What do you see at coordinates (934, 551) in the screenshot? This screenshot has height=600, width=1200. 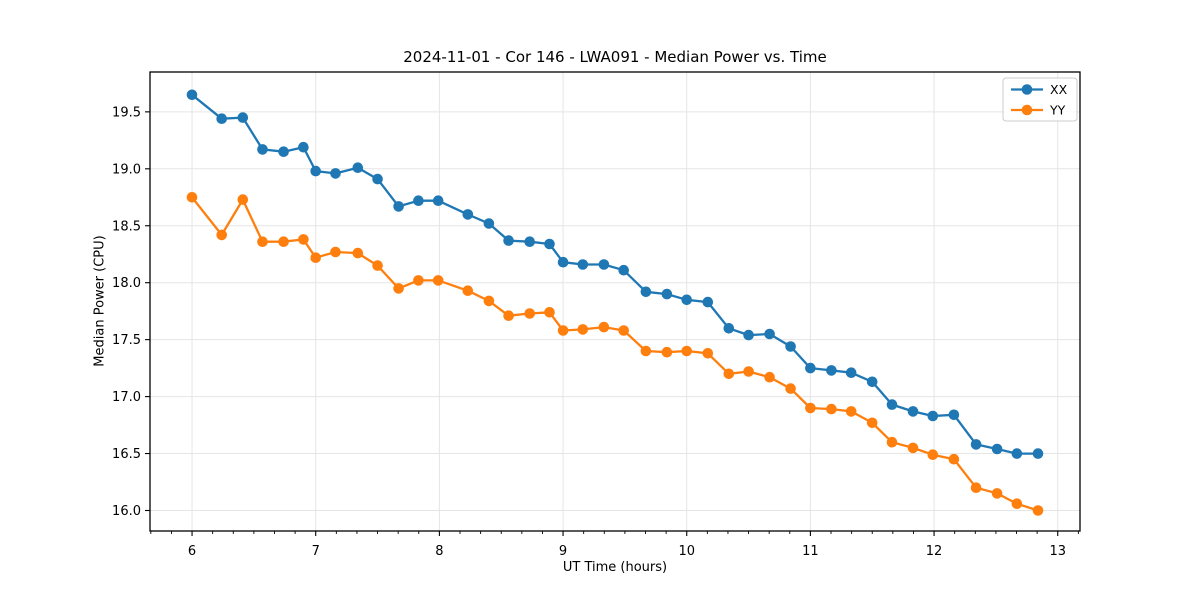 I see `x-tick-label: 12` at bounding box center [934, 551].